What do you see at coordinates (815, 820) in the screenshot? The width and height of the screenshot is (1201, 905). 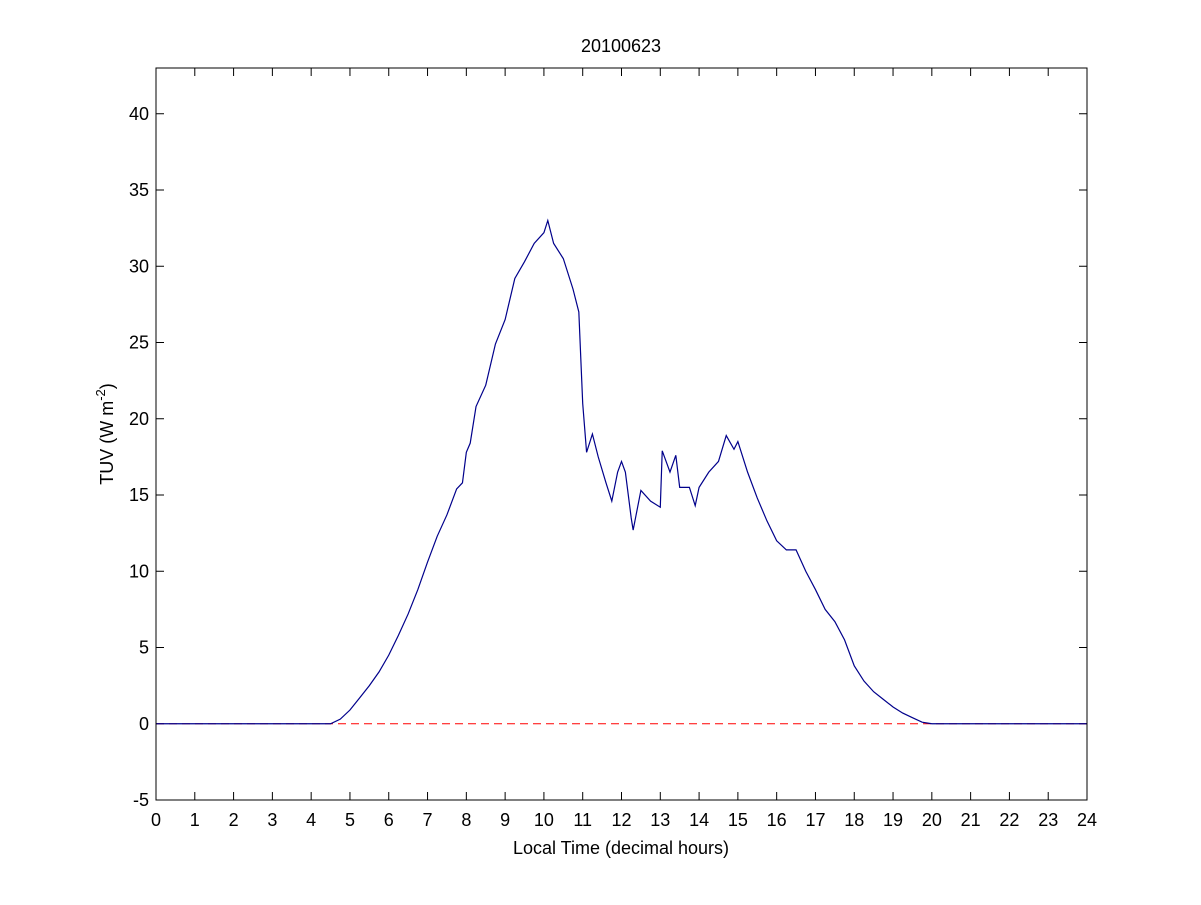 I see `x-tick-label: 17` at bounding box center [815, 820].